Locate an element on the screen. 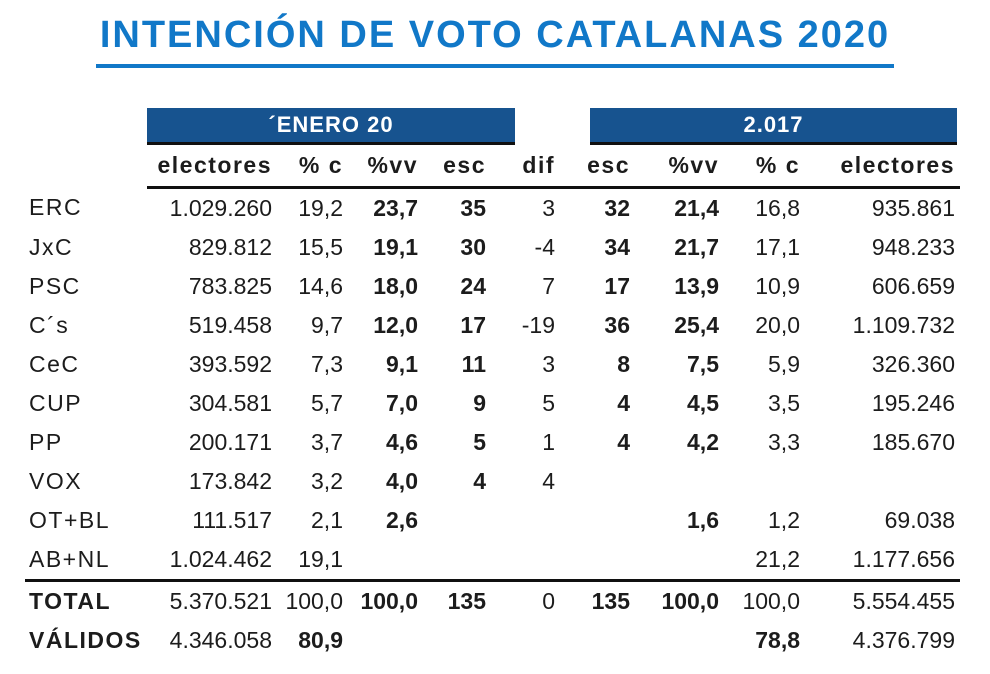 This screenshot has width=990, height=674. cell: 100,0 is located at coordinates (677, 600).